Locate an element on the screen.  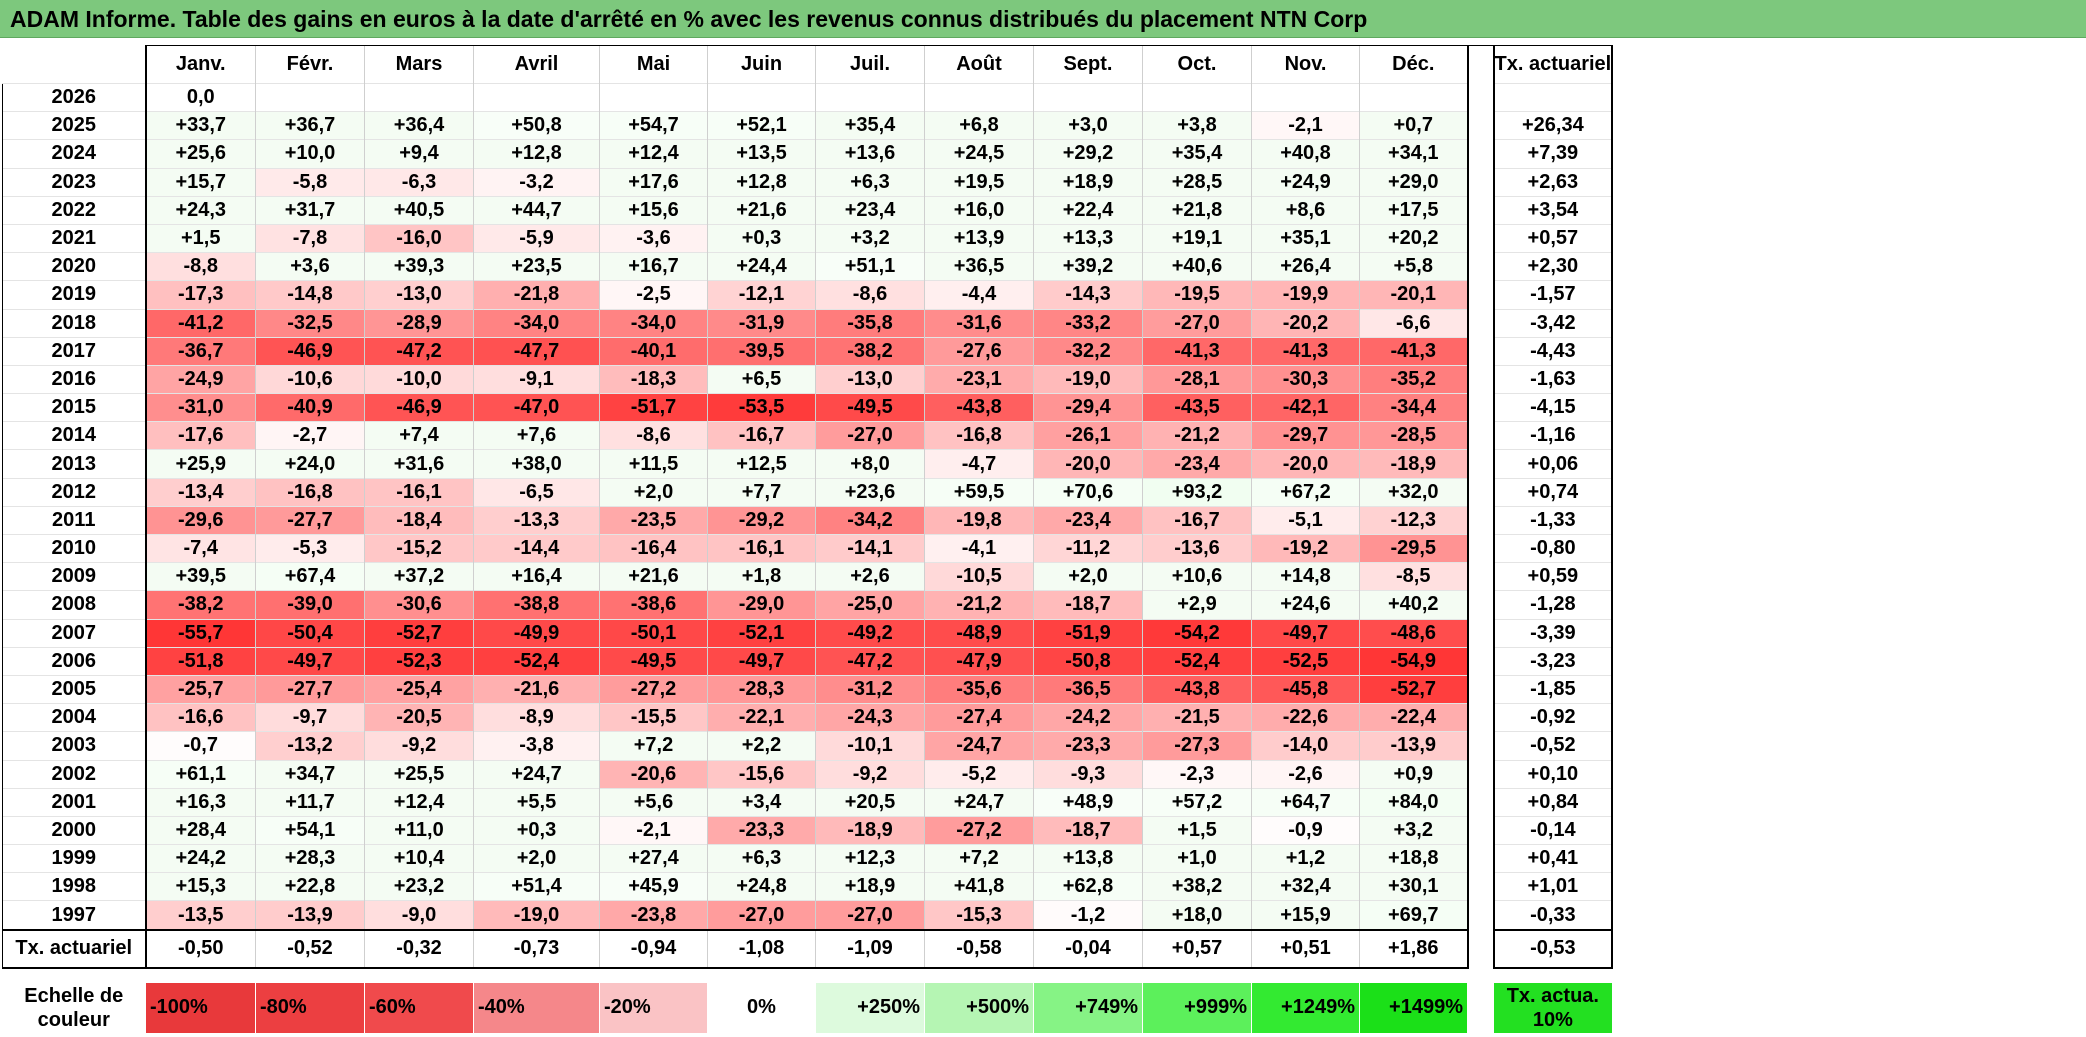
gain-cell: -1,2 is located at coordinates (1088, 915).